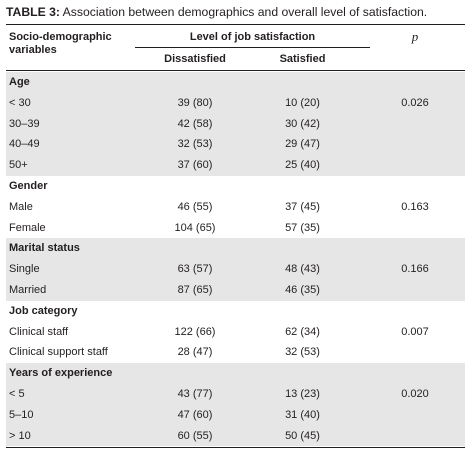 The width and height of the screenshot is (475, 456). Describe the element at coordinates (235, 70) in the screenshot. I see `header-rule` at that location.